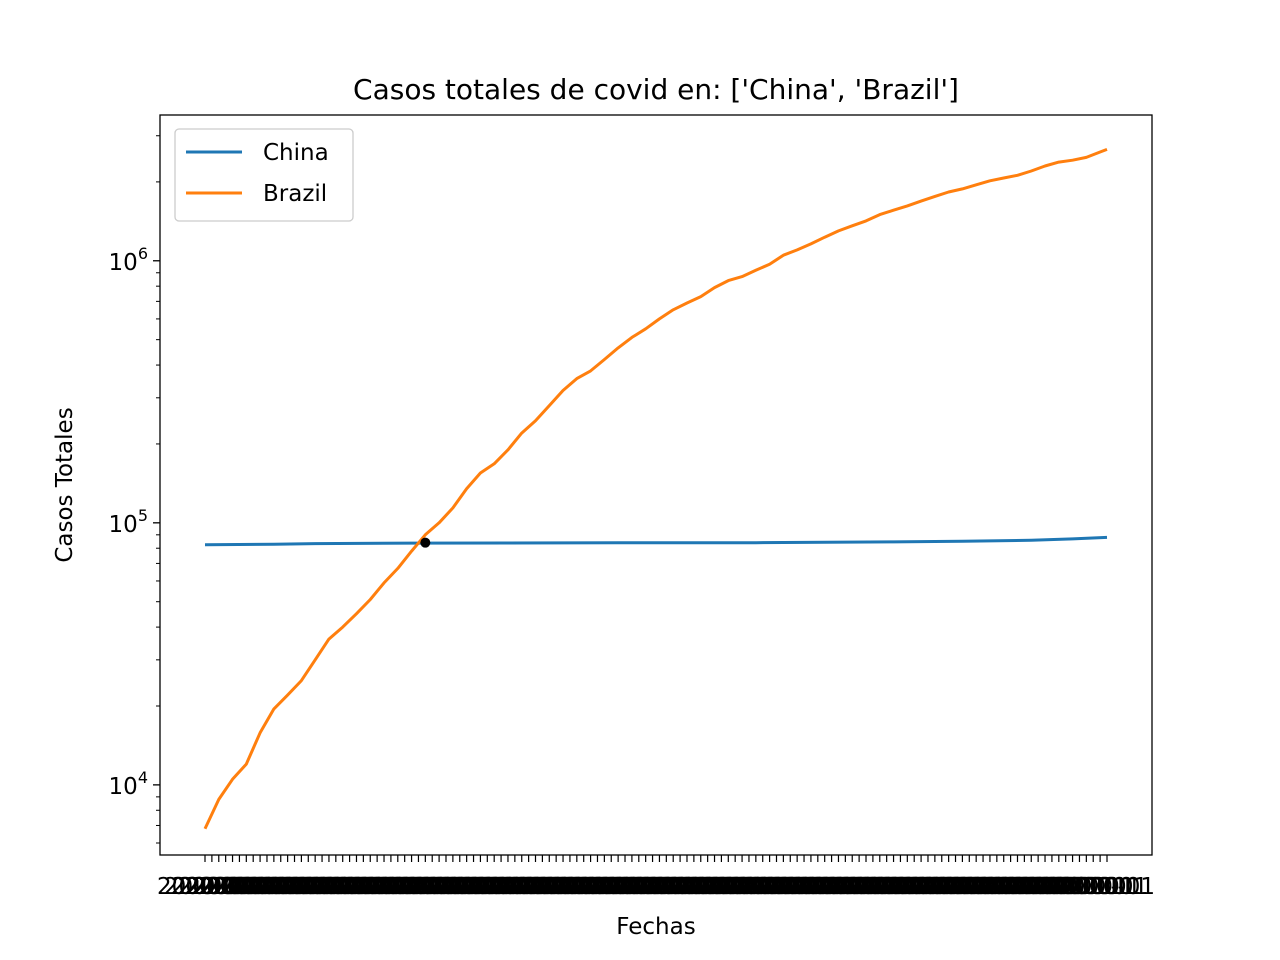 The width and height of the screenshot is (1280, 960). I want to click on legend: China Brazil, so click(264, 175).